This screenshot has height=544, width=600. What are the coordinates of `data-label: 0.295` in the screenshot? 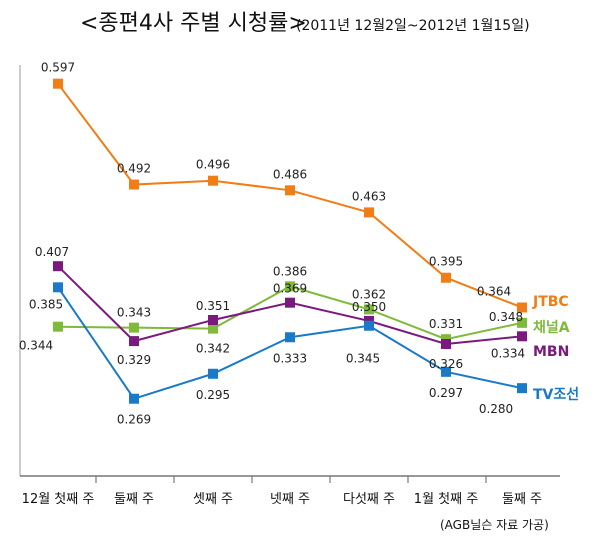 It's located at (213, 395).